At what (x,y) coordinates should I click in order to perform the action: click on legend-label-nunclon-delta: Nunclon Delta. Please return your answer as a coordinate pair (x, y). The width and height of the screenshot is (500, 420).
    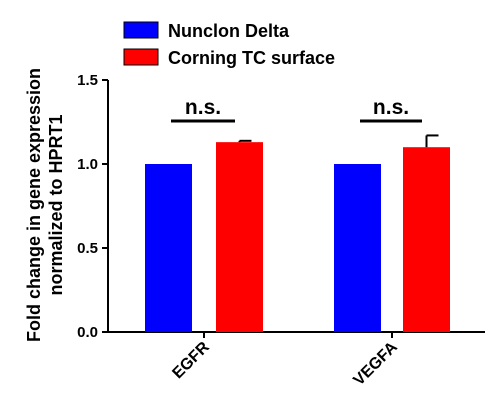
    Looking at the image, I should click on (229, 31).